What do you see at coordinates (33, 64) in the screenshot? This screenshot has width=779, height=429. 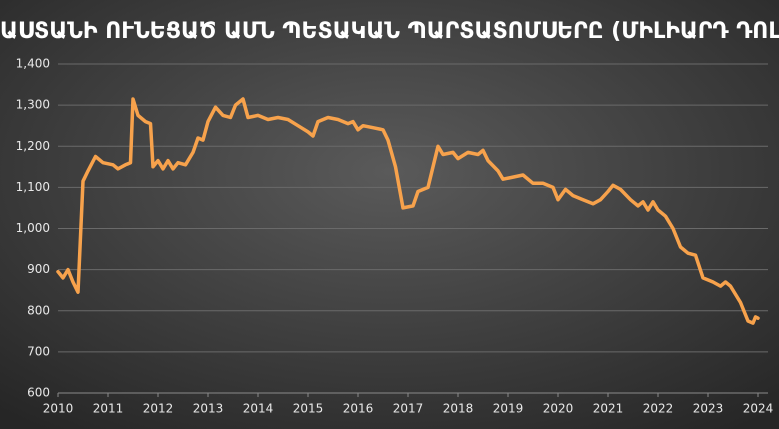 I see `y-tick-label: 1,400` at bounding box center [33, 64].